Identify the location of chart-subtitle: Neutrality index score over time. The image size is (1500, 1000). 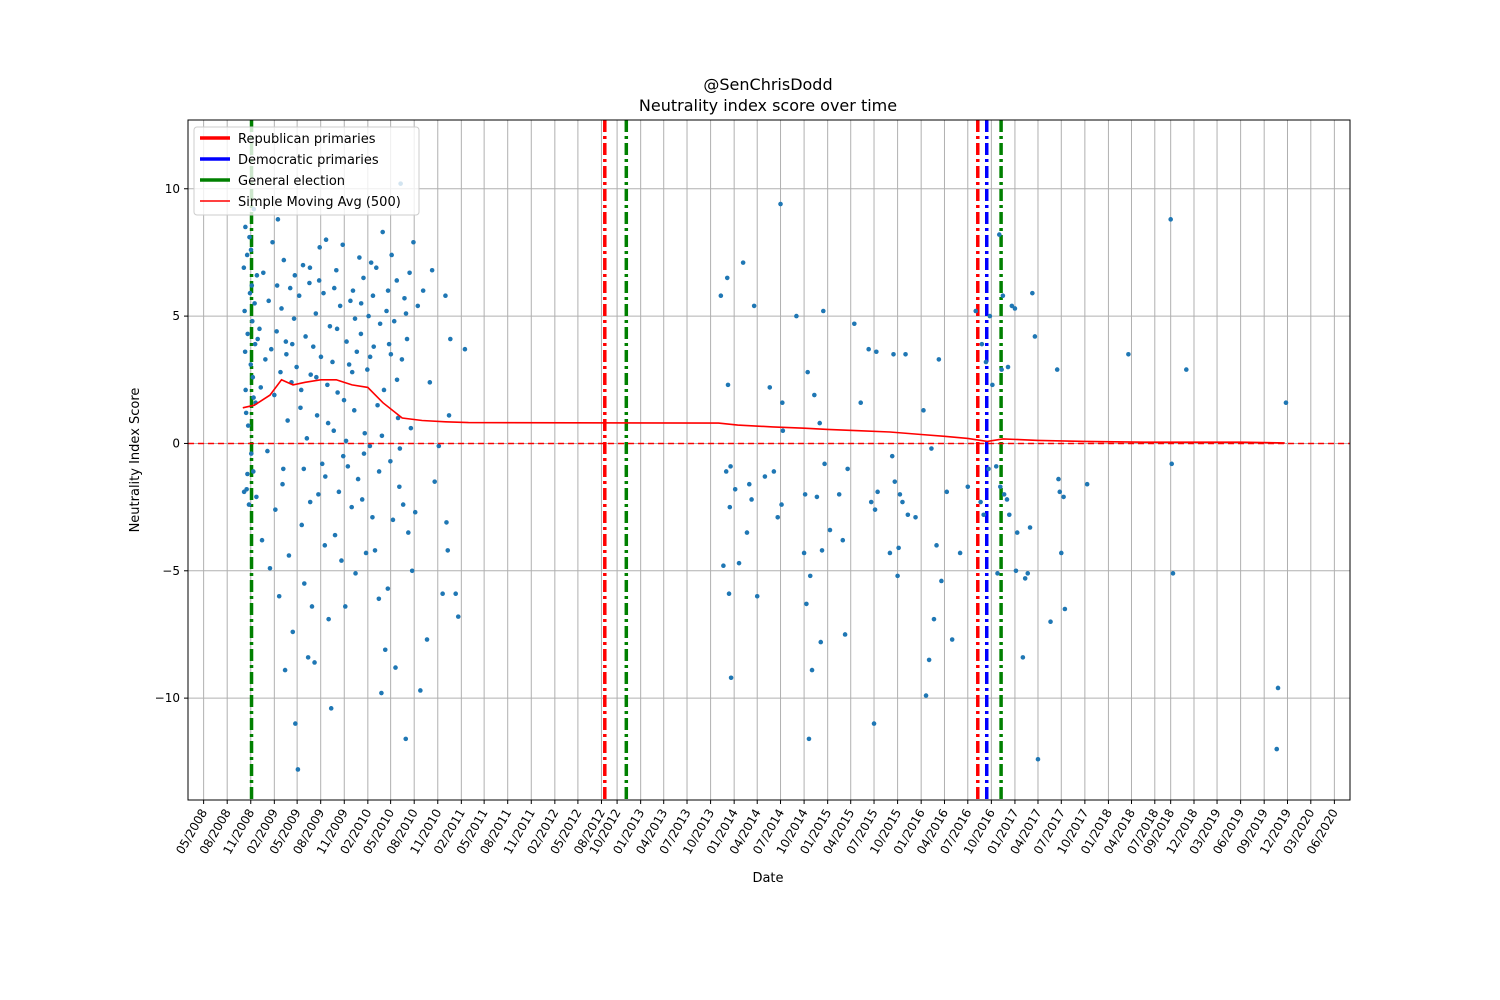
(768, 105).